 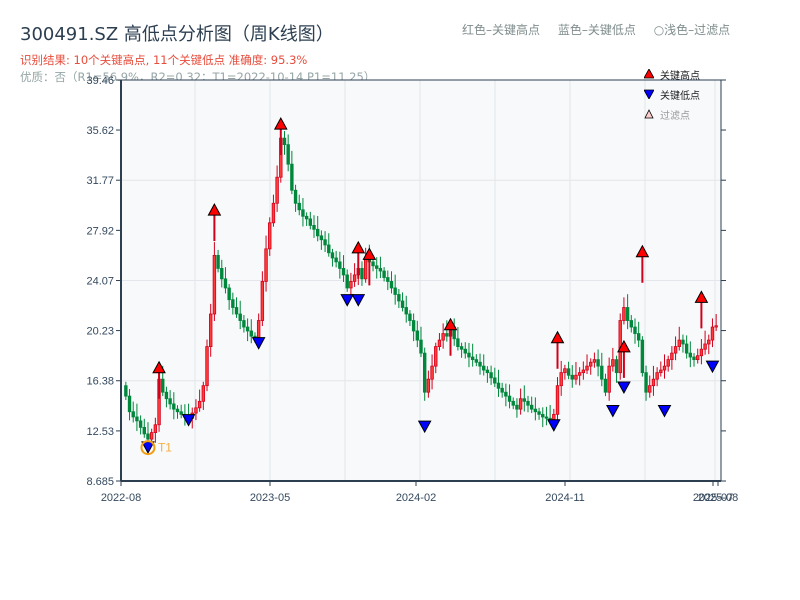 What do you see at coordinates (718, 498) in the screenshot?
I see `svg-text: 2025-08` at bounding box center [718, 498].